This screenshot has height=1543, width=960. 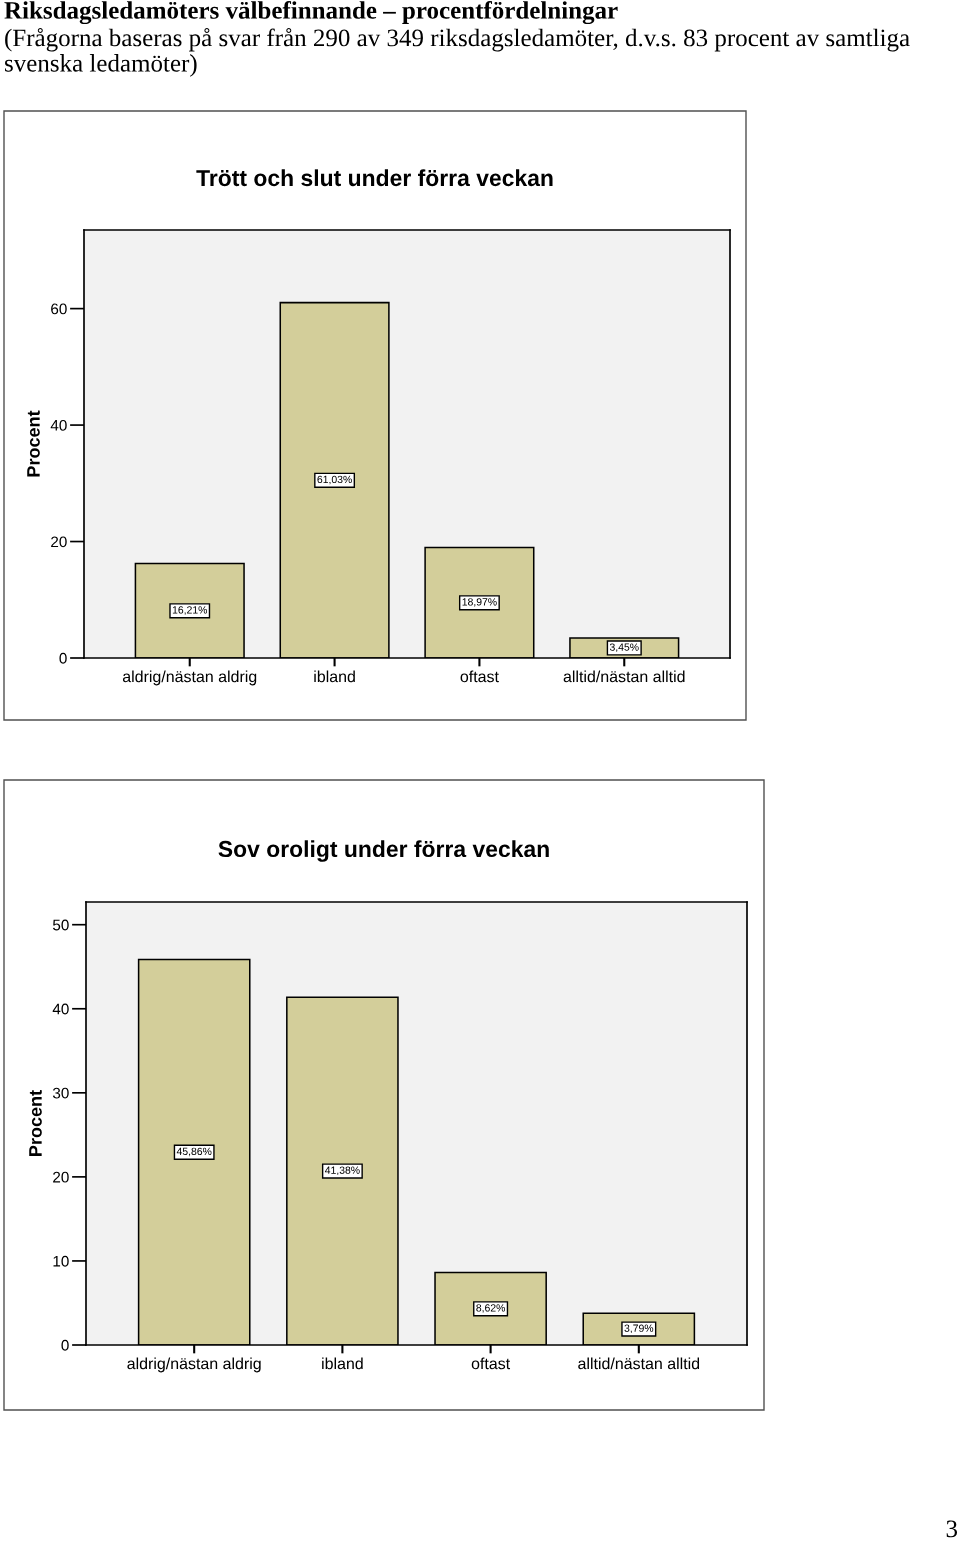 What do you see at coordinates (59, 309) in the screenshot?
I see `y-tick-label: 60` at bounding box center [59, 309].